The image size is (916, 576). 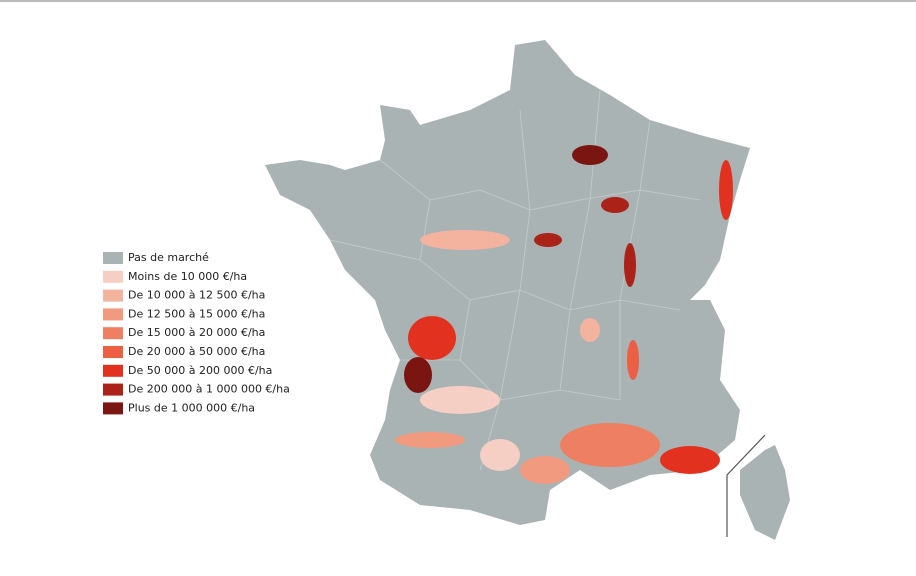 What do you see at coordinates (191, 407) in the screenshot?
I see `legend-label: Plus de 1 000 000 €/ha` at bounding box center [191, 407].